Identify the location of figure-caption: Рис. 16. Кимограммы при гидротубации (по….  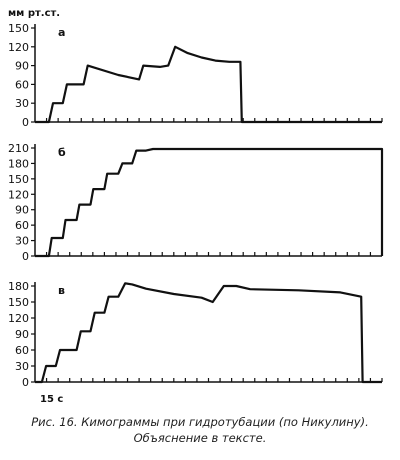
(200, 430).